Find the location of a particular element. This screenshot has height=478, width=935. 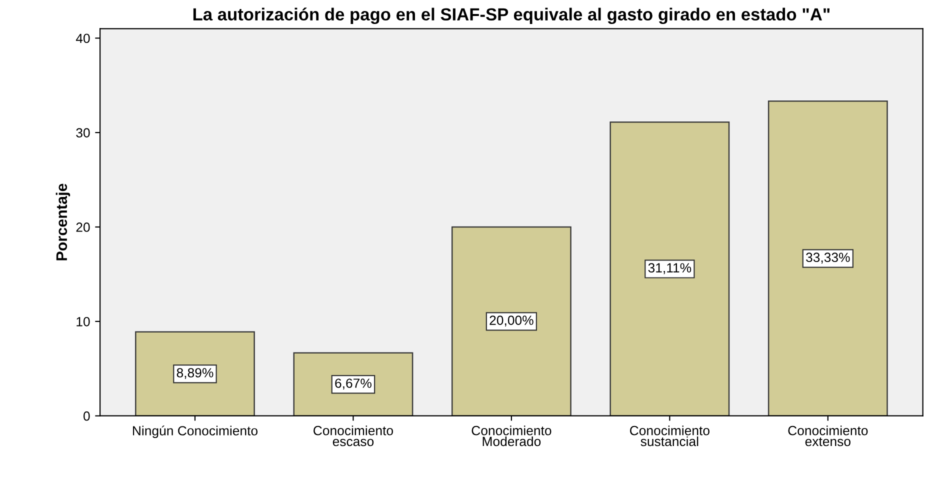

x-tick-label: Conocimiento escaso is located at coordinates (353, 436).